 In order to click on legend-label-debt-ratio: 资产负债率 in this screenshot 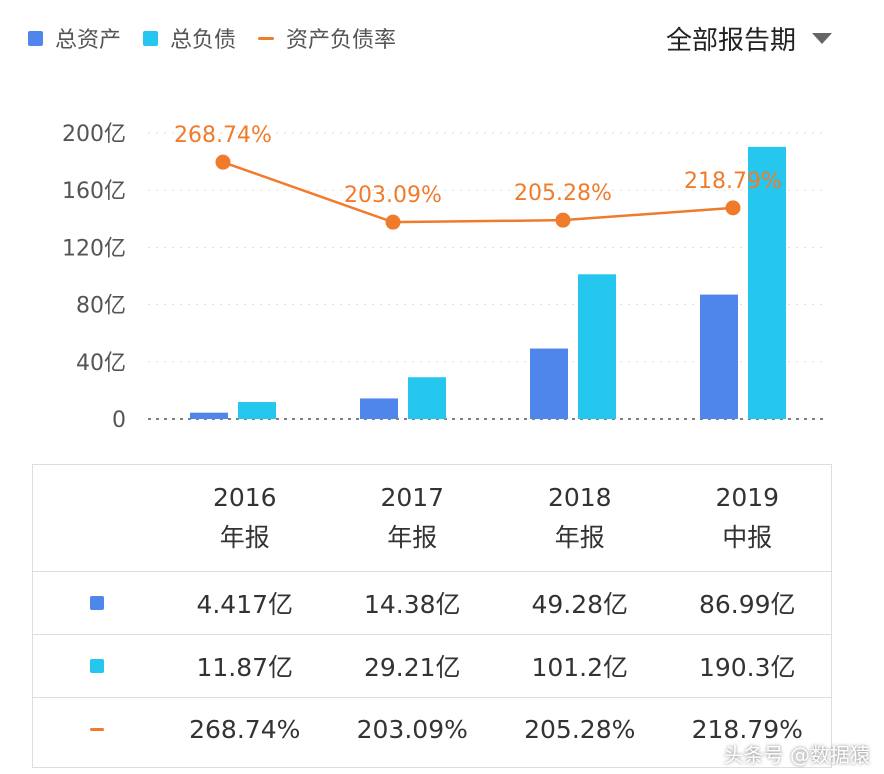, I will do `click(341, 40)`.